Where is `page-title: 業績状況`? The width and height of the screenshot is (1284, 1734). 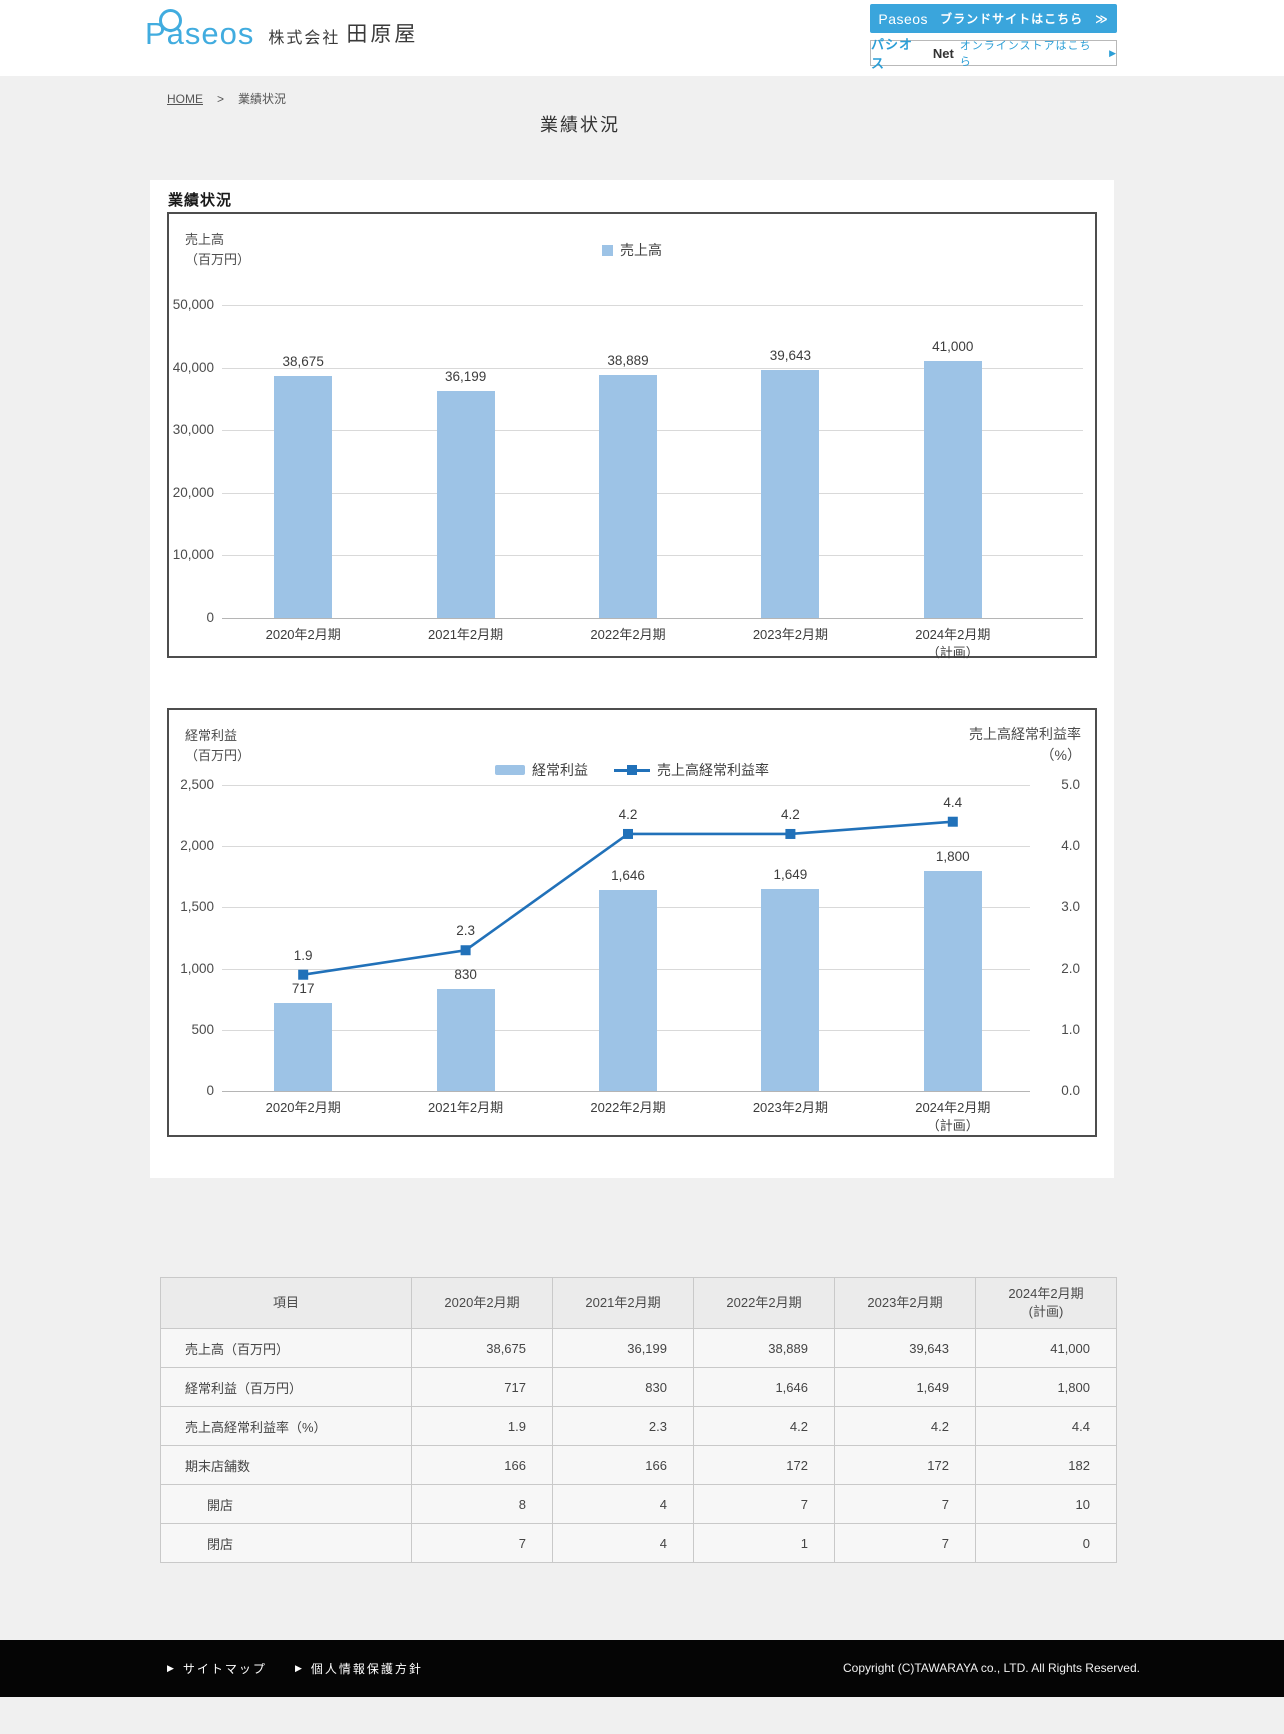
page-title: 業績状況 is located at coordinates (580, 125).